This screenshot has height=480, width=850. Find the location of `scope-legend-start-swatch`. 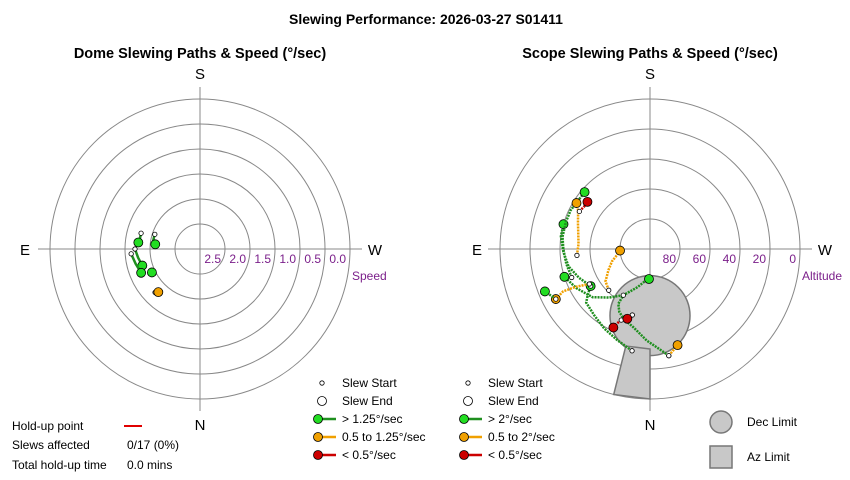

scope-legend-start-swatch is located at coordinates (468, 383).